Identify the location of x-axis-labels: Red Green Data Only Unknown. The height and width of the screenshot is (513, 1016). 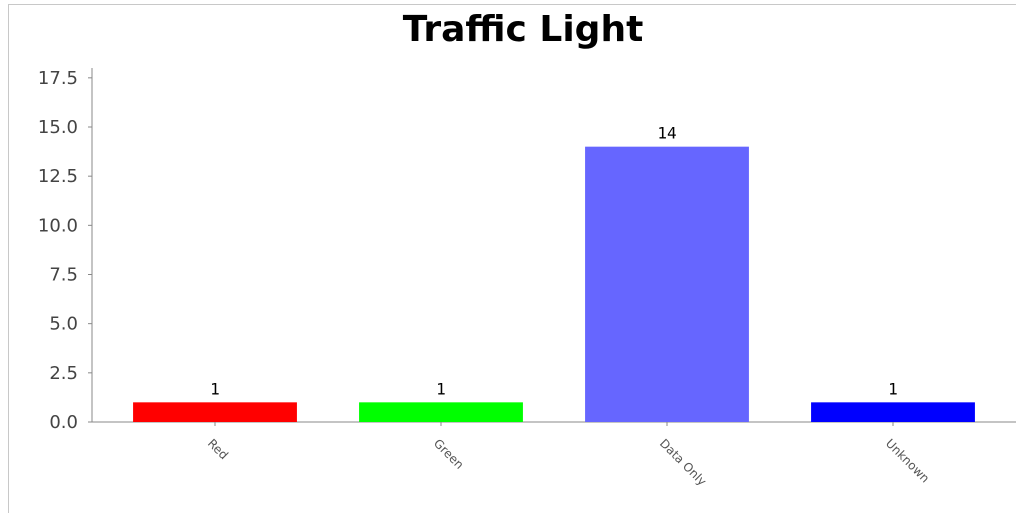
(568, 455).